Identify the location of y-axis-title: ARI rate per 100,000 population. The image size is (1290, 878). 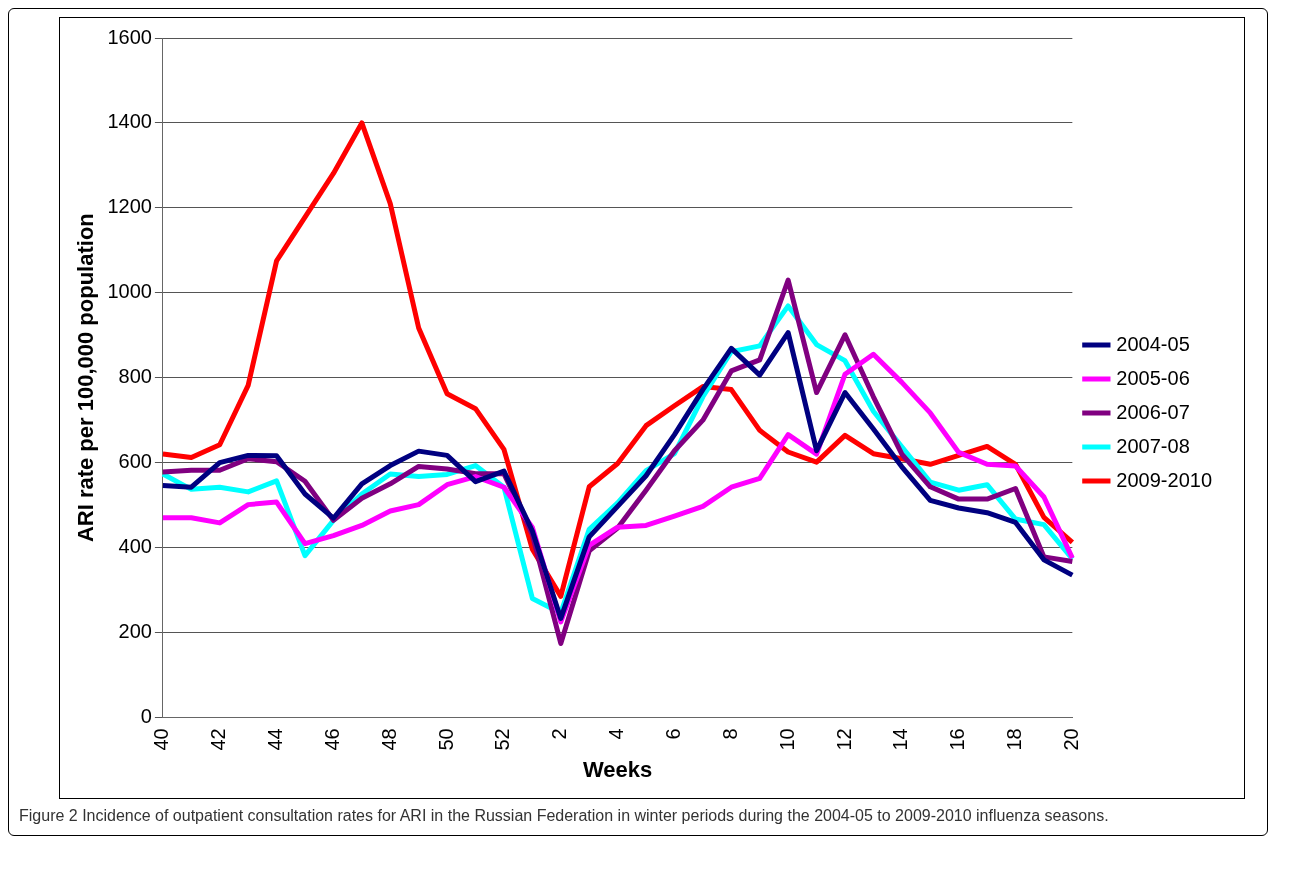
(86, 378).